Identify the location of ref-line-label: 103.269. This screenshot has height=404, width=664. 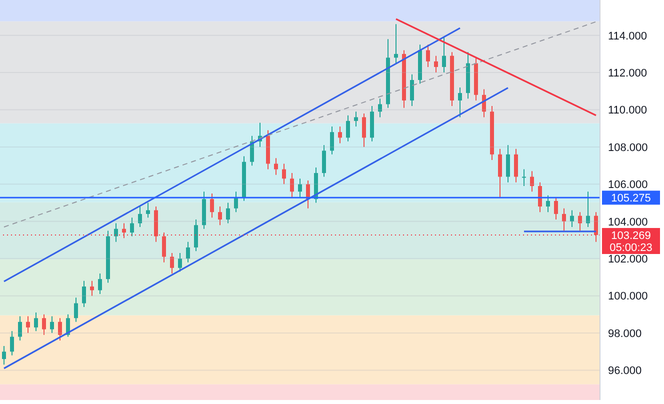
(631, 236).